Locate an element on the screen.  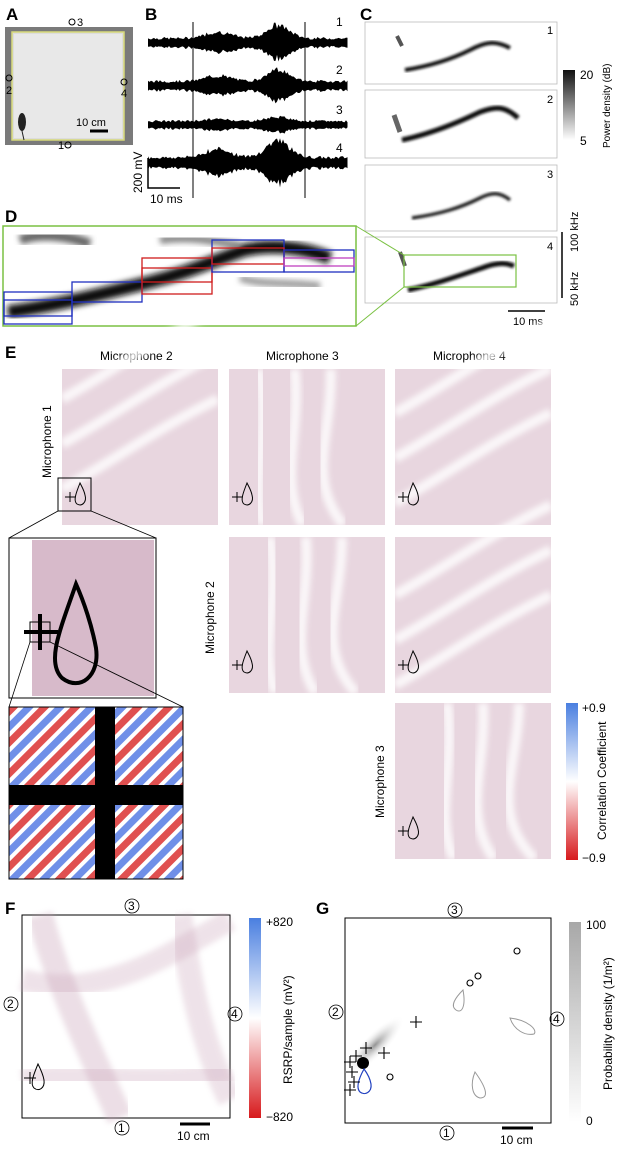
spec-label-1: 1 is located at coordinates (550, 31).